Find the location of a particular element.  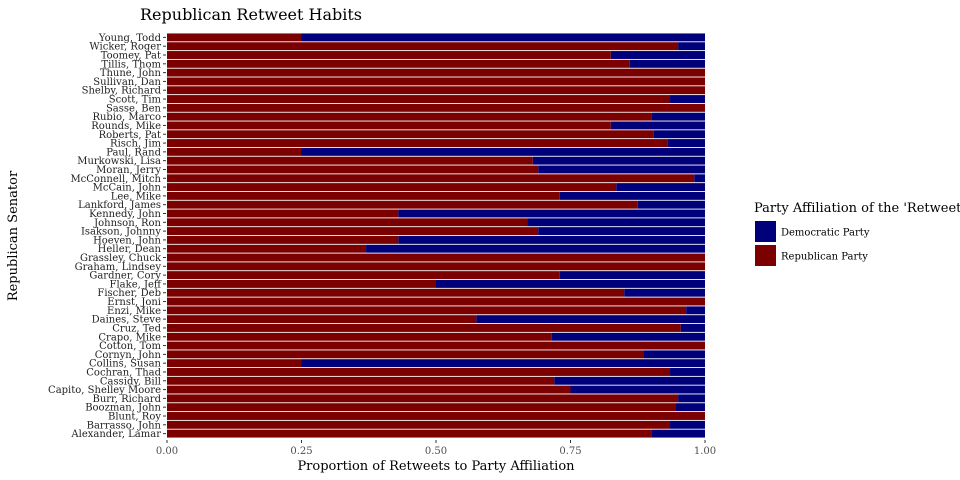

legend-items: Democratic Party Republican Party is located at coordinates (812, 243).